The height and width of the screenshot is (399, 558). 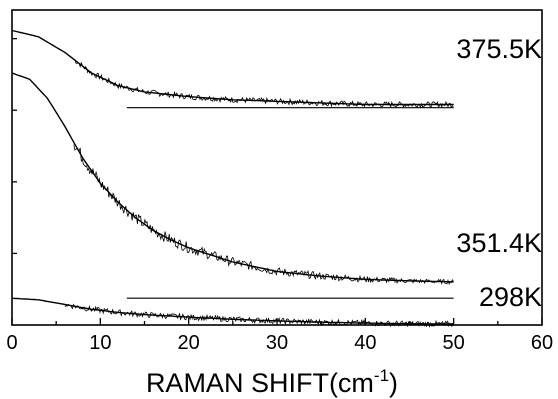 What do you see at coordinates (277, 321) in the screenshot?
I see `x-axis-ticks` at bounding box center [277, 321].